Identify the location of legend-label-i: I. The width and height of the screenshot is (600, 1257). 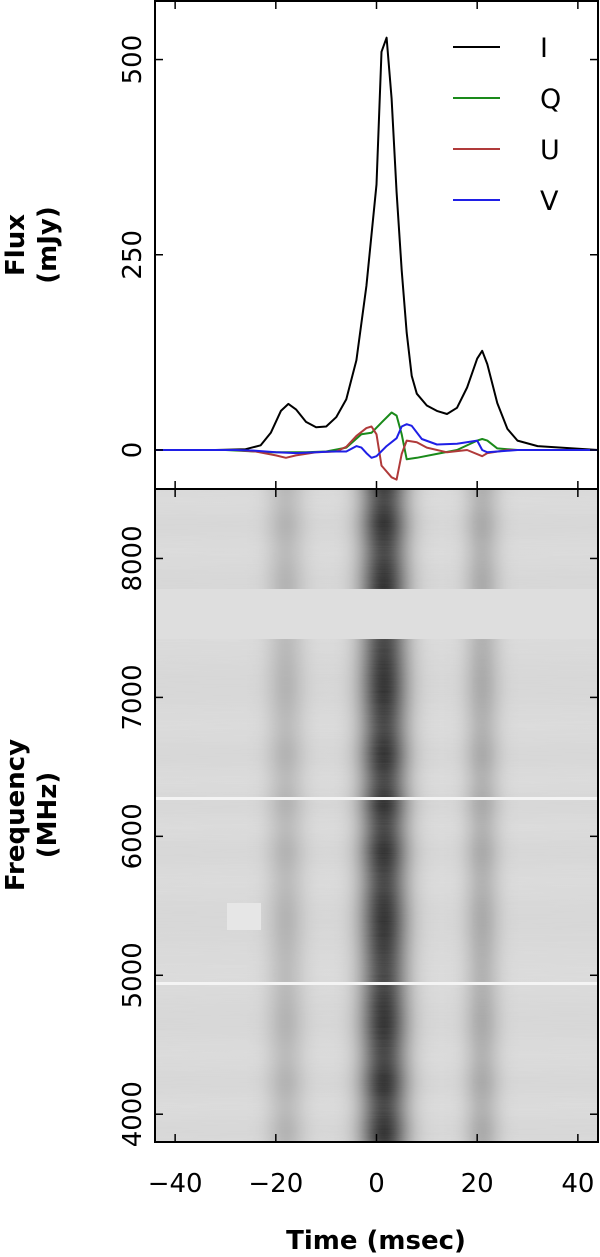
(544, 48).